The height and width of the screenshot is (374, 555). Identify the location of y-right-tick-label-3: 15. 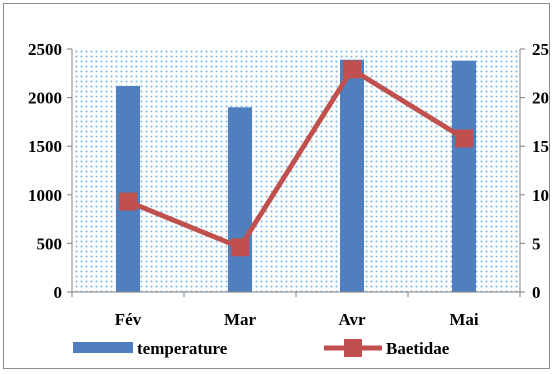
(540, 146).